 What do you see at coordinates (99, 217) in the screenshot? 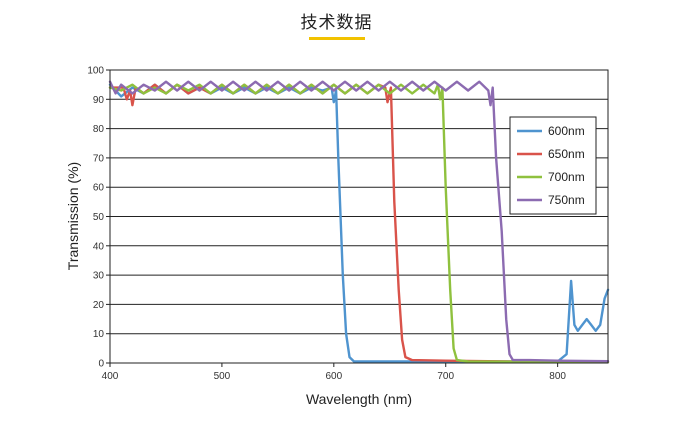
I see `y-tick-label: 50` at bounding box center [99, 217].